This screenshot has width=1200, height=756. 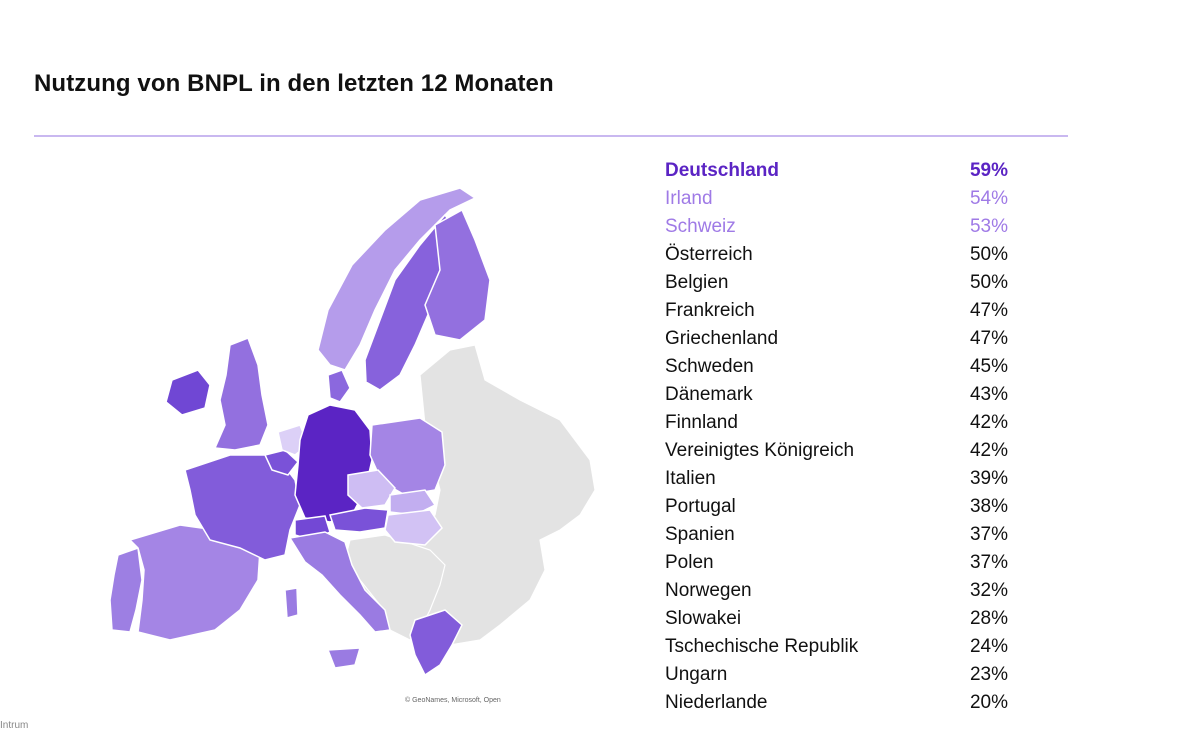 I want to click on country-name: Griechenland, so click(x=722, y=338).